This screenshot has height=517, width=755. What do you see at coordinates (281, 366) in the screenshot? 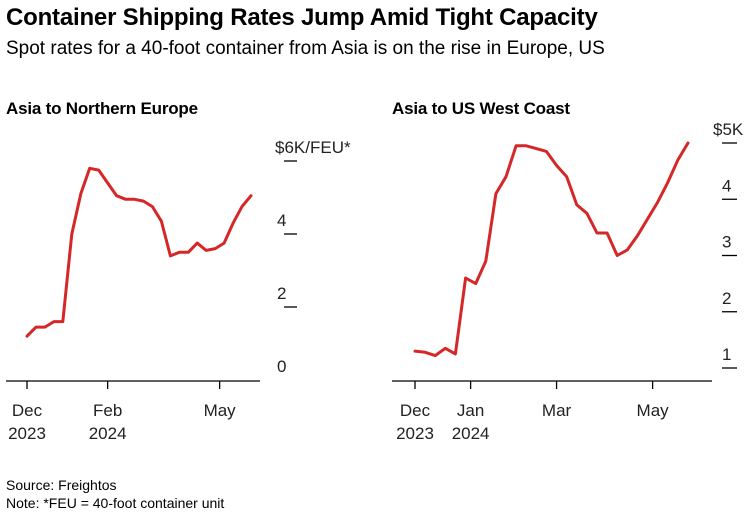
I see `y-tick-label: 0` at bounding box center [281, 366].